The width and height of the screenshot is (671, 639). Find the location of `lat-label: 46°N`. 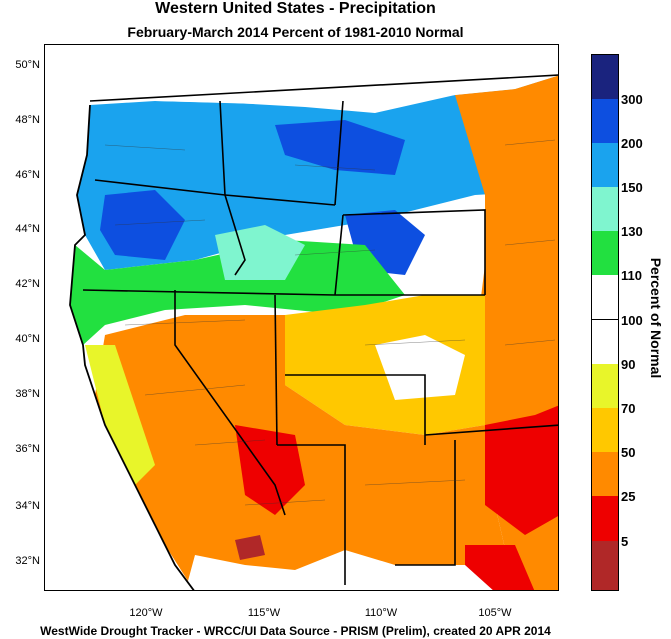

lat-label: 46°N is located at coordinates (27, 175).